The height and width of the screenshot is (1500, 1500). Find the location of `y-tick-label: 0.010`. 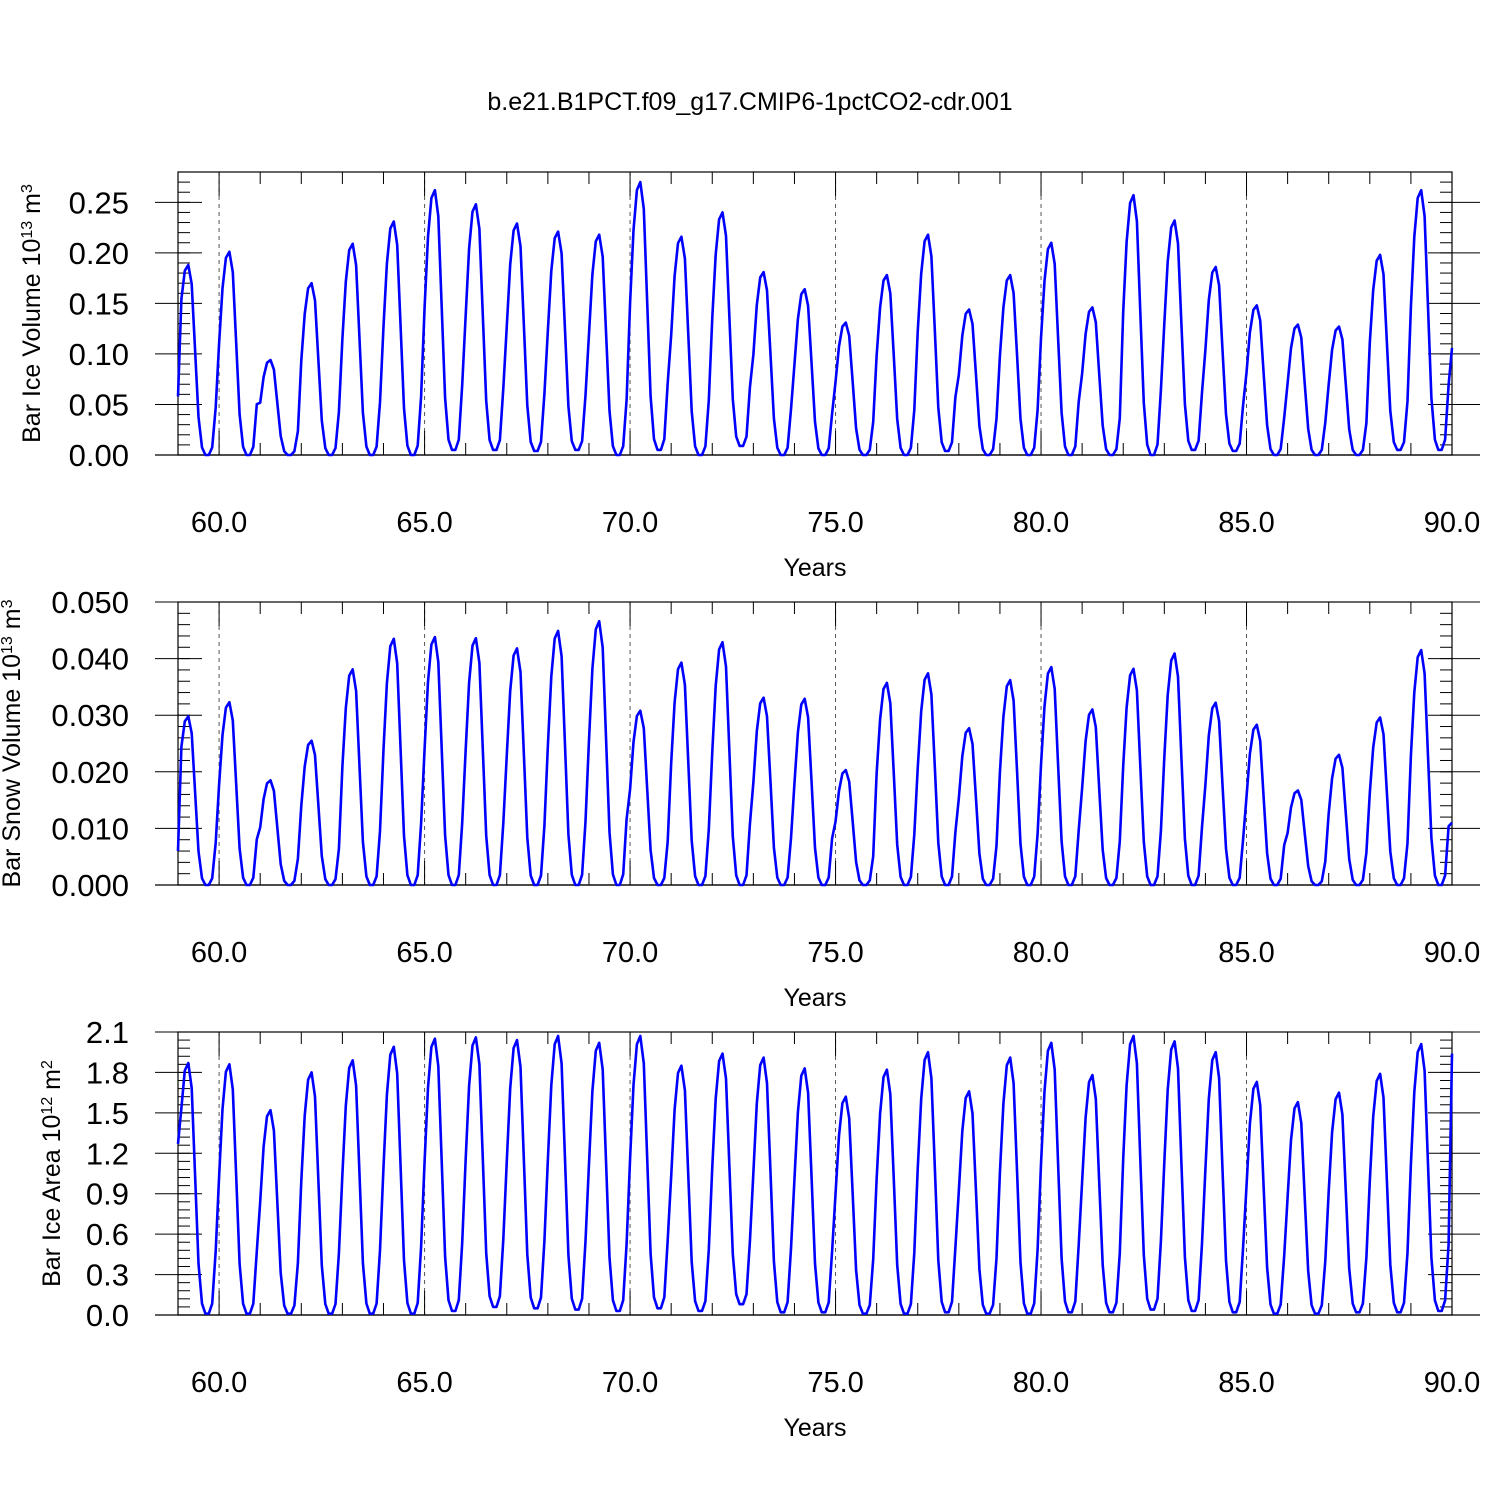

y-tick-label: 0.010 is located at coordinates (90, 828).